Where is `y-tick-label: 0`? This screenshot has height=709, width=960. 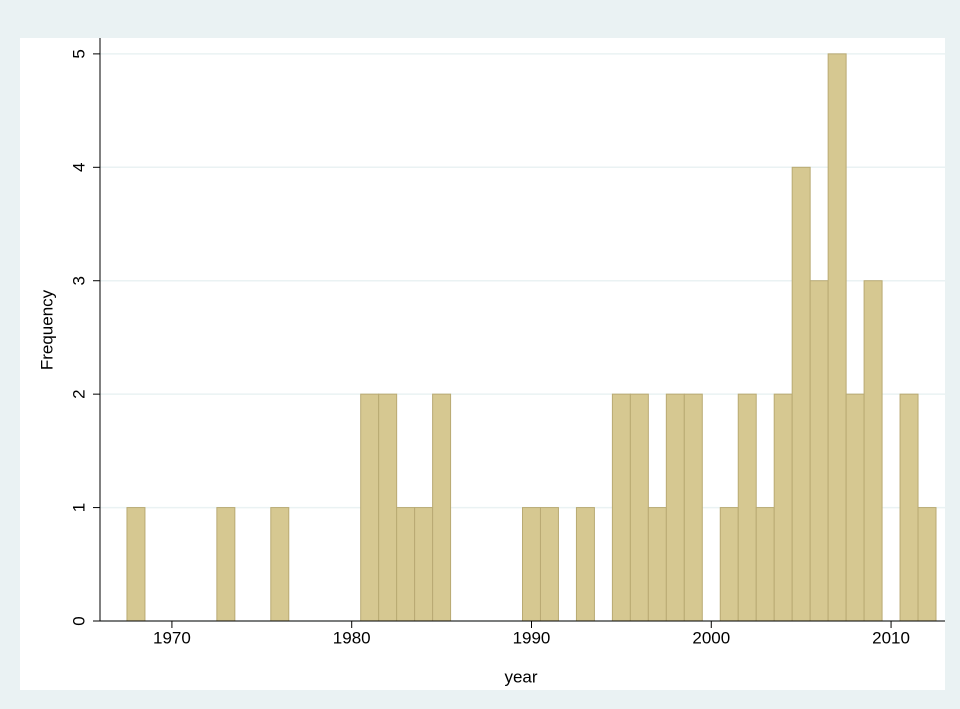 y-tick-label: 0 is located at coordinates (78, 620).